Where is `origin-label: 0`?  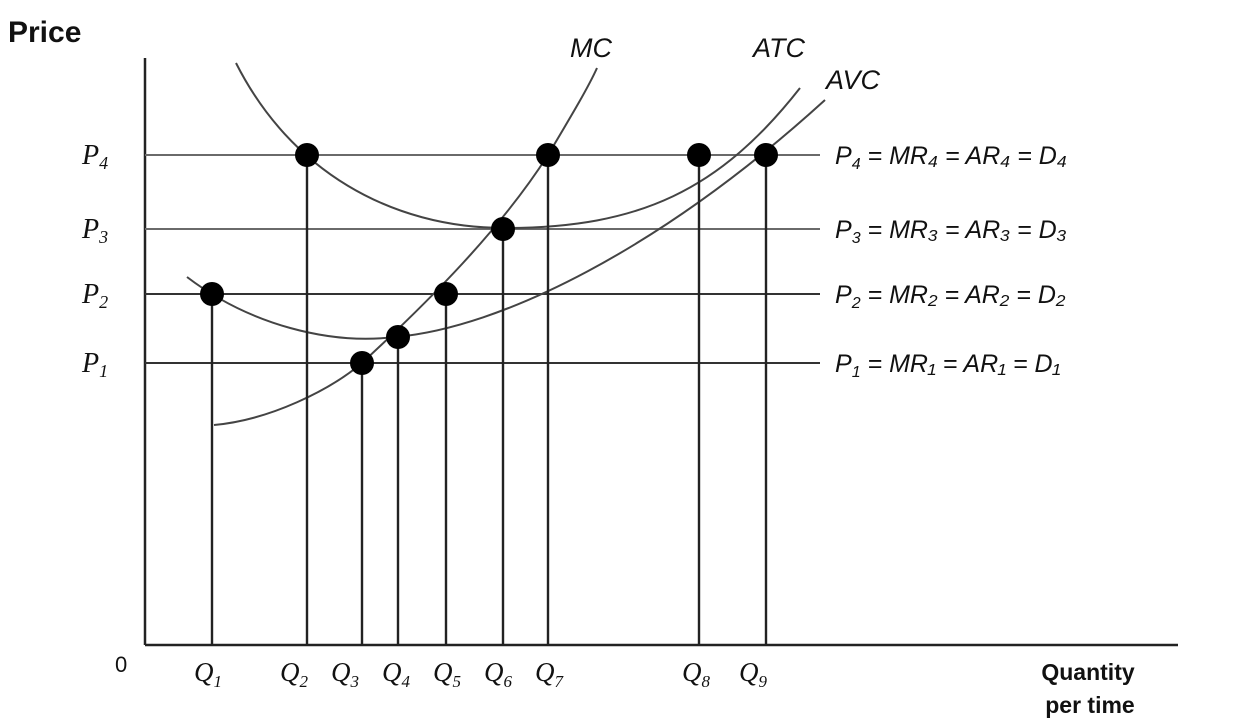
origin-label: 0 is located at coordinates (121, 664).